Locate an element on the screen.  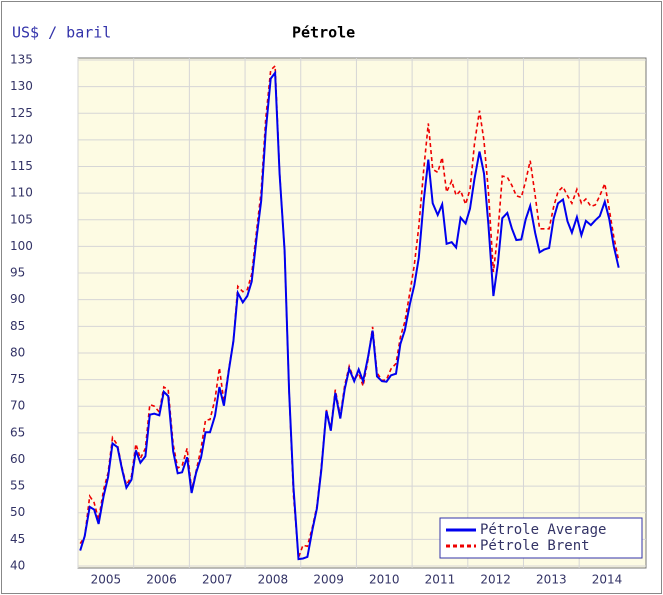
y-tick-label: 120 is located at coordinates (21, 139).